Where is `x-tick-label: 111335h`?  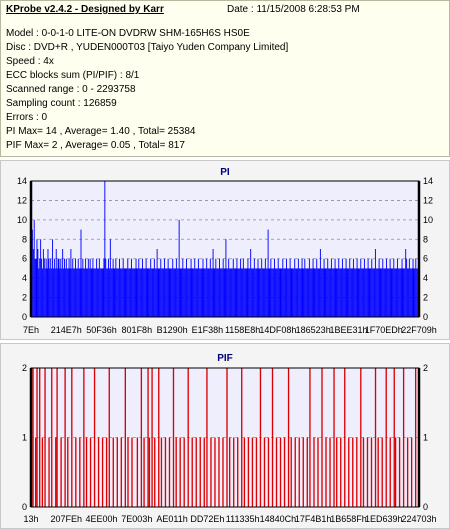 x-tick-label: 111335h is located at coordinates (243, 519).